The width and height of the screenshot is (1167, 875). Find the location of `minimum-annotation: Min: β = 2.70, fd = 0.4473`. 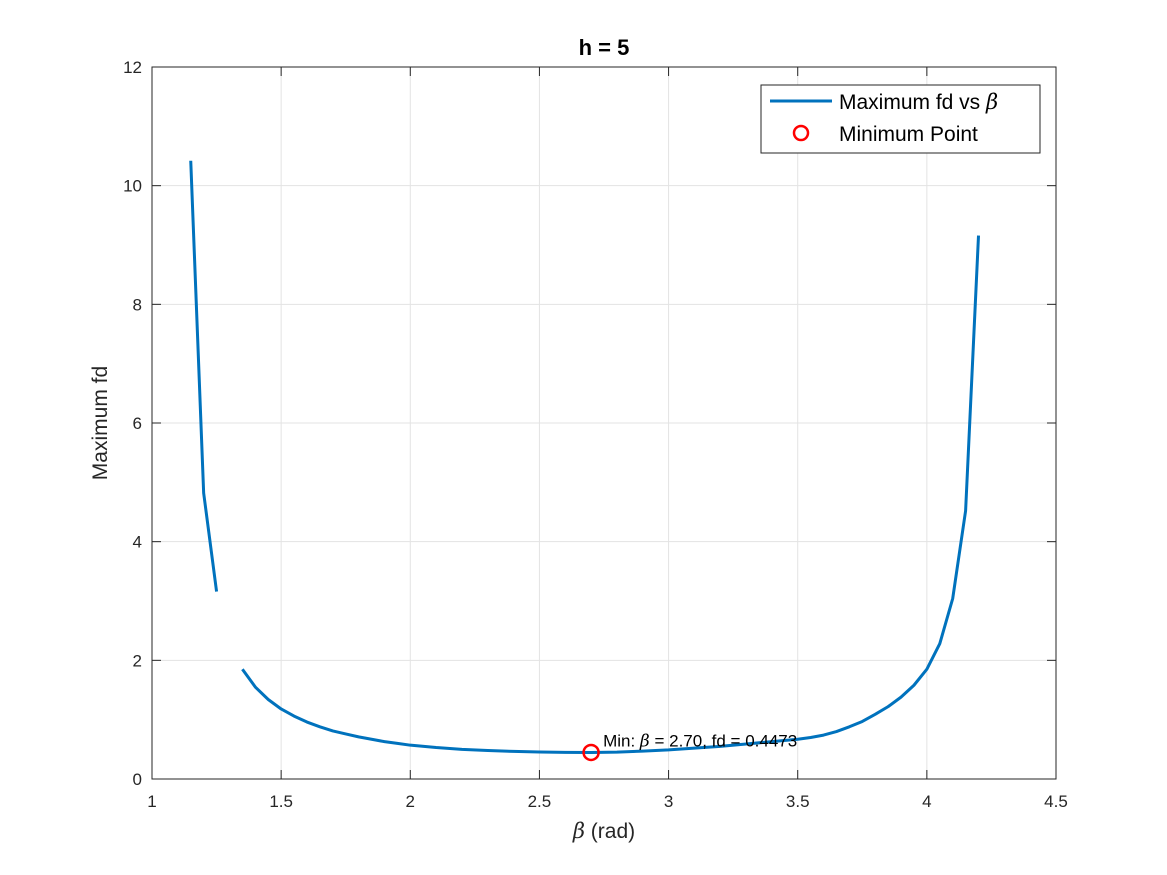

minimum-annotation: Min: β = 2.70, fd = 0.4473 is located at coordinates (700, 741).